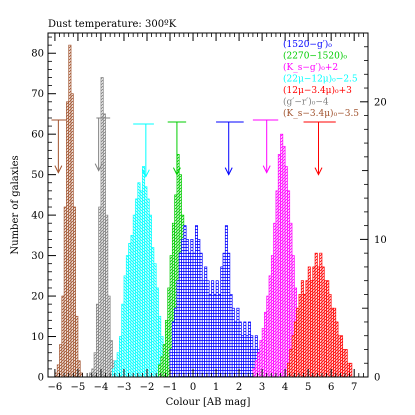 Image resolution: width=415 pixels, height=415 pixels. What do you see at coordinates (37, 216) in the screenshot?
I see `y-tick-label: 40` at bounding box center [37, 216].